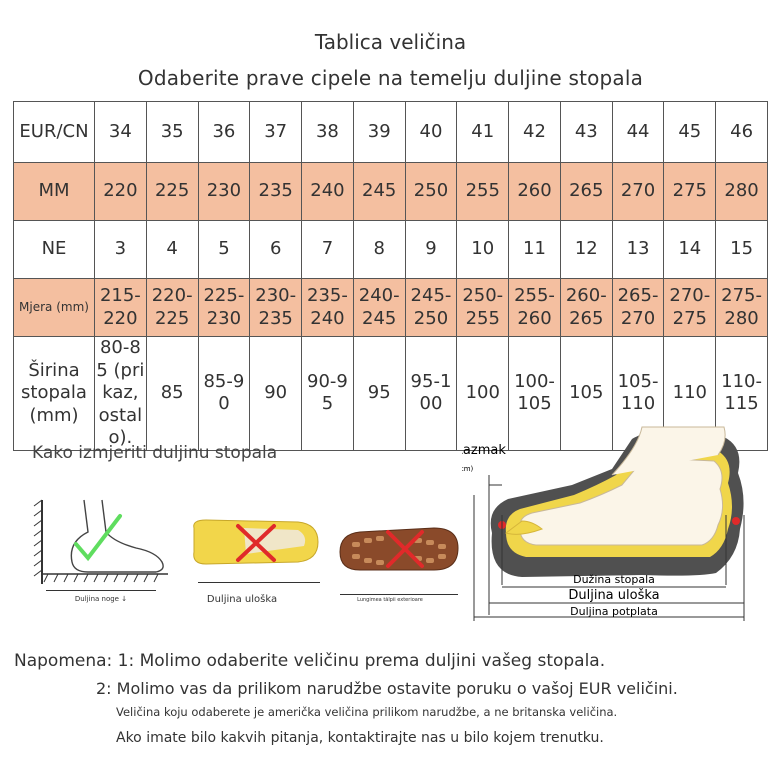  Describe the element at coordinates (224, 307) in the screenshot. I see `table-cell: 225-230` at that location.